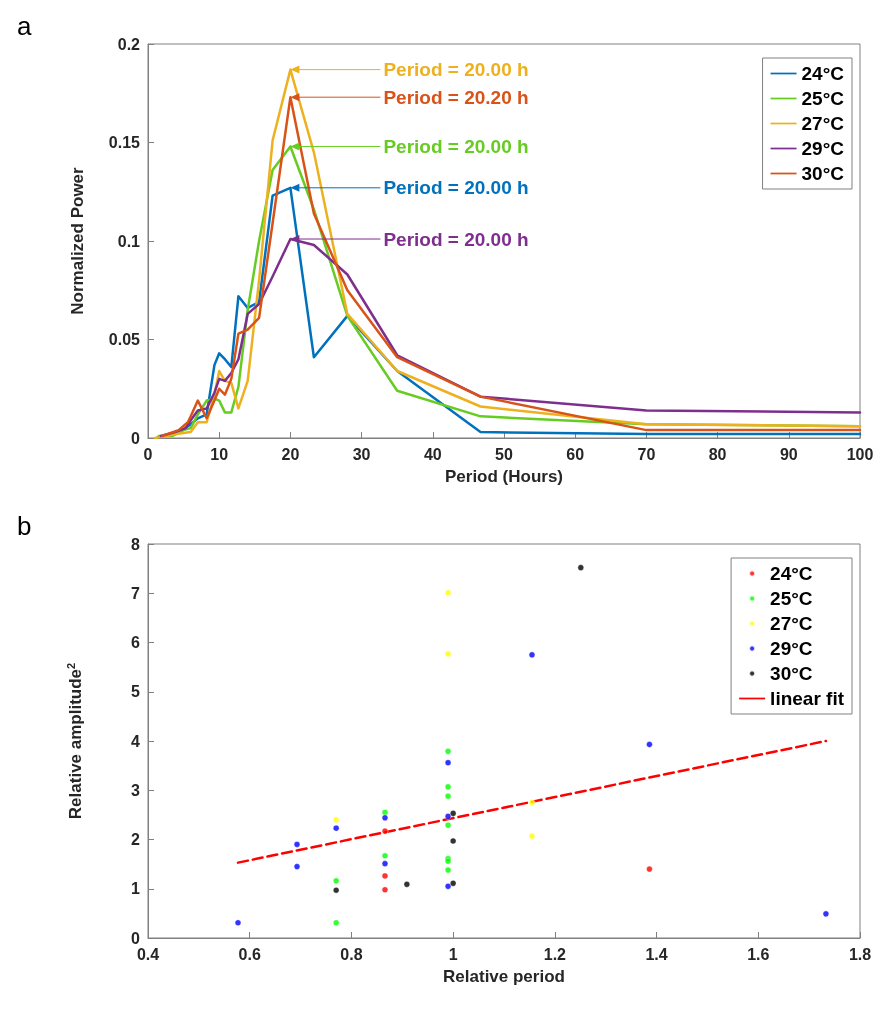 The image size is (890, 1026). Describe the element at coordinates (361, 454) in the screenshot. I see `x-tick-label: 30` at that location.